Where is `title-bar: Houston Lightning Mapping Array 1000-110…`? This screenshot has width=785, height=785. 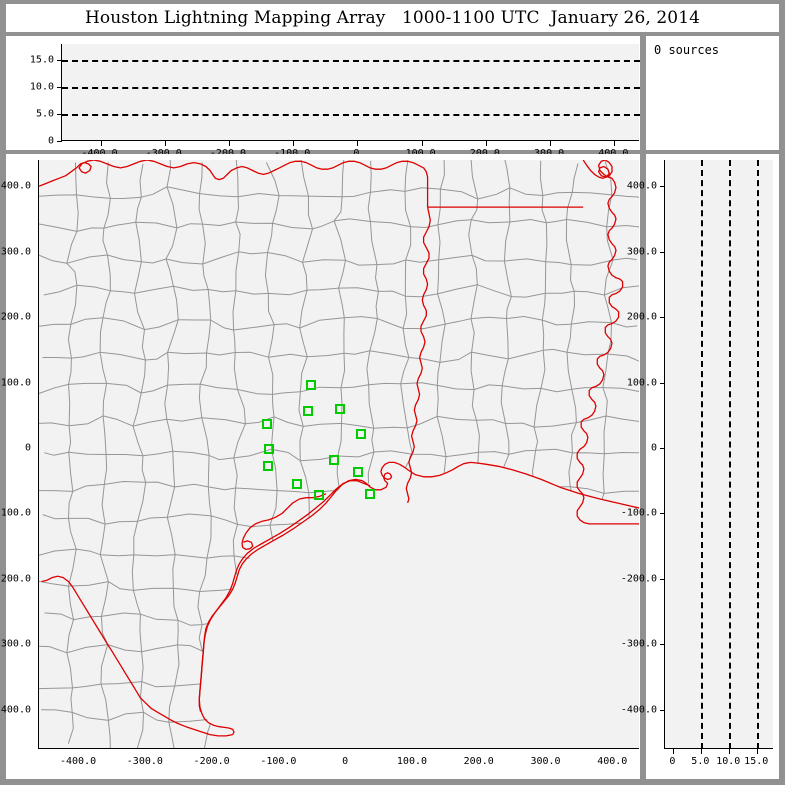
title-bar: Houston Lightning Mapping Array 1000-110… is located at coordinates (392, 18).